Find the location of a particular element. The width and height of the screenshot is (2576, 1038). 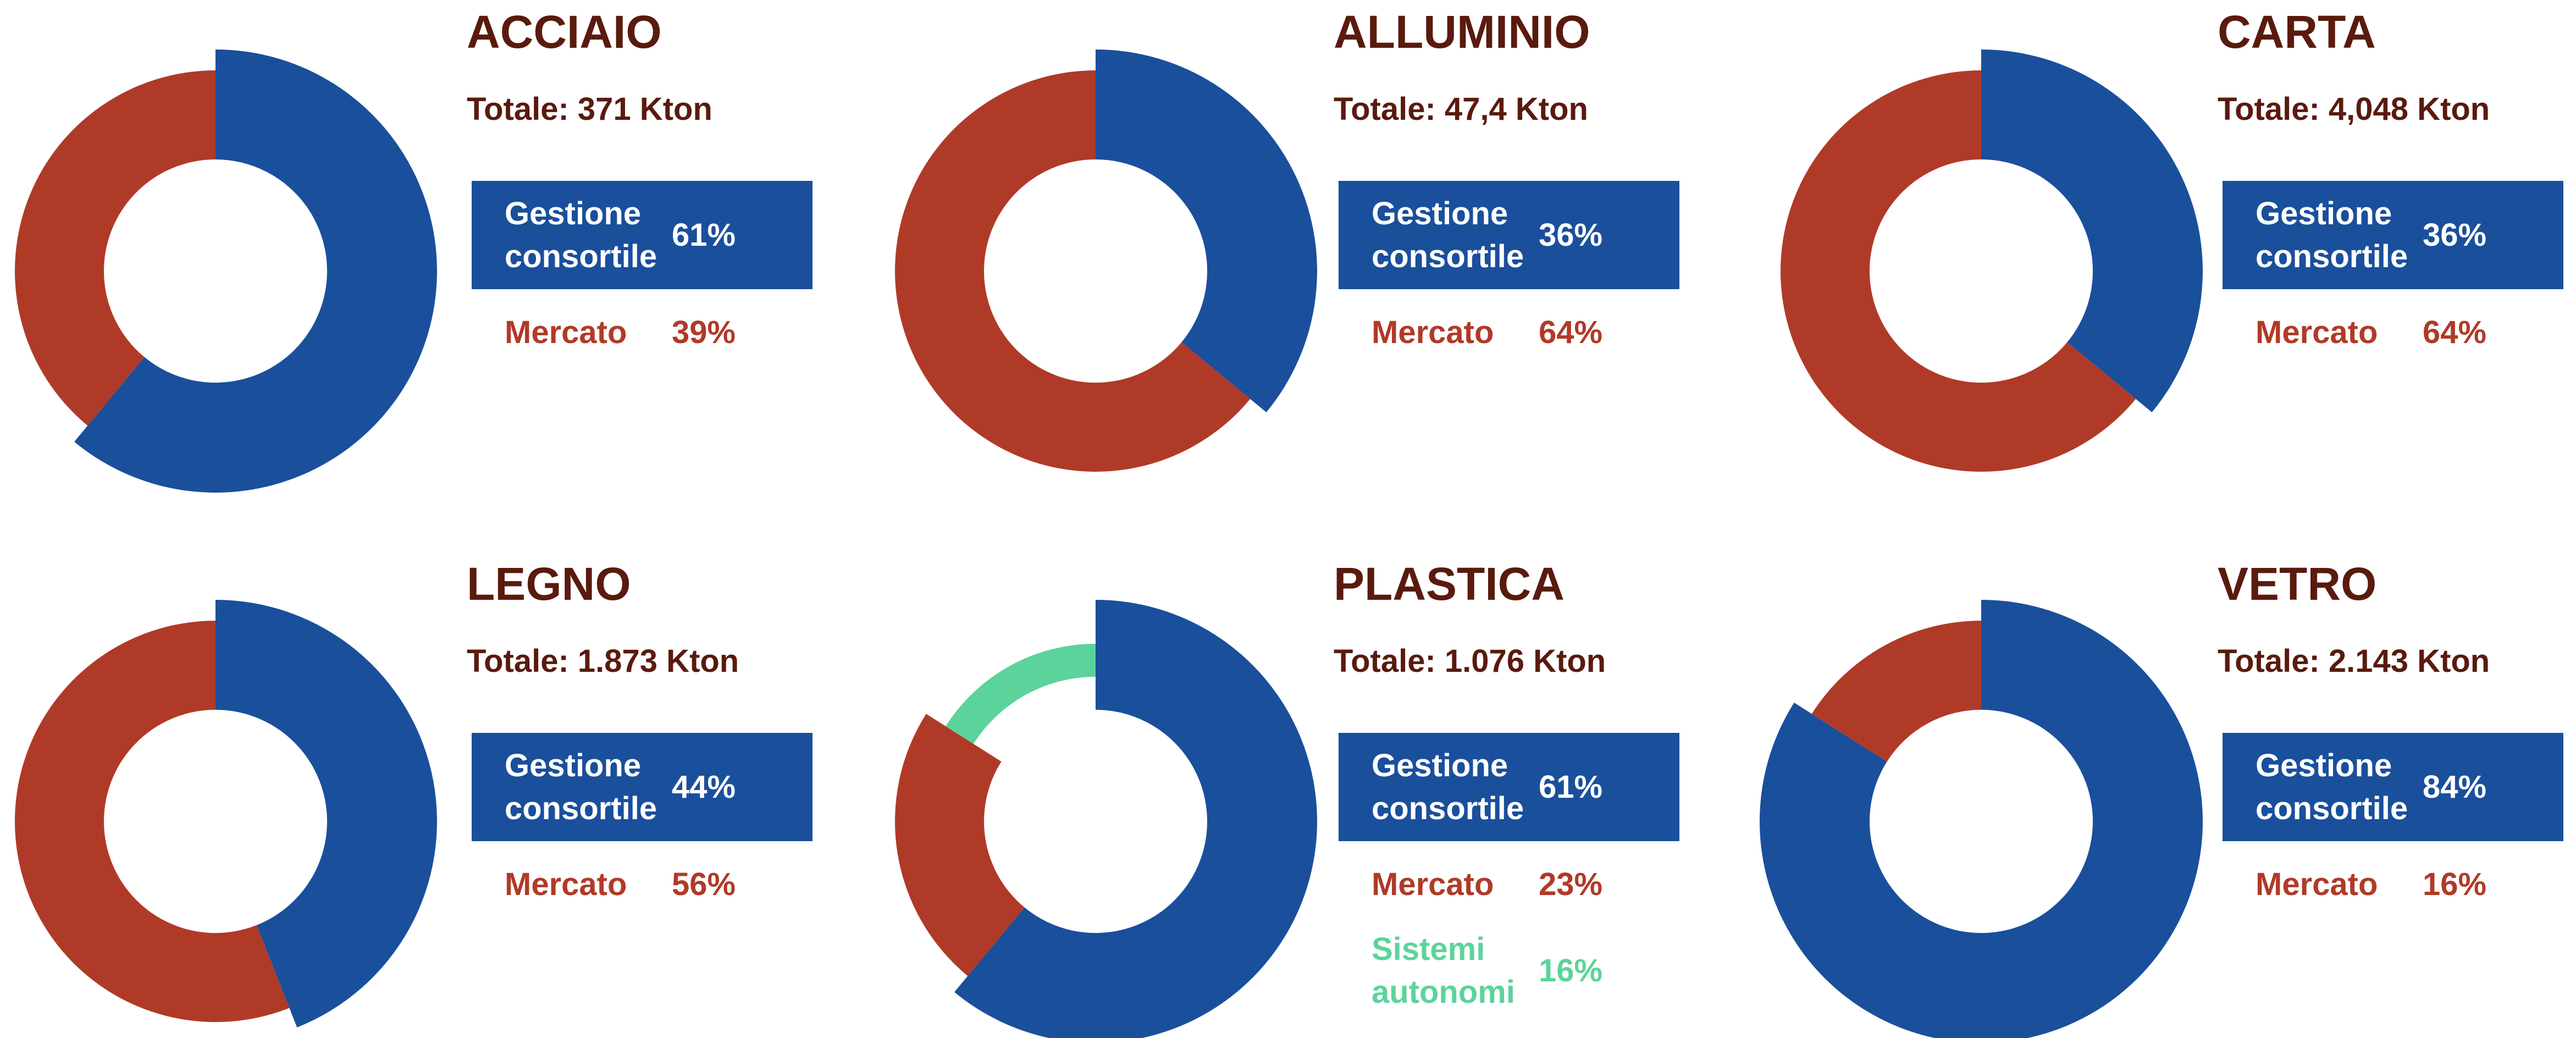

chart-subtitle: Totale: 371 Kton is located at coordinates (589, 109).